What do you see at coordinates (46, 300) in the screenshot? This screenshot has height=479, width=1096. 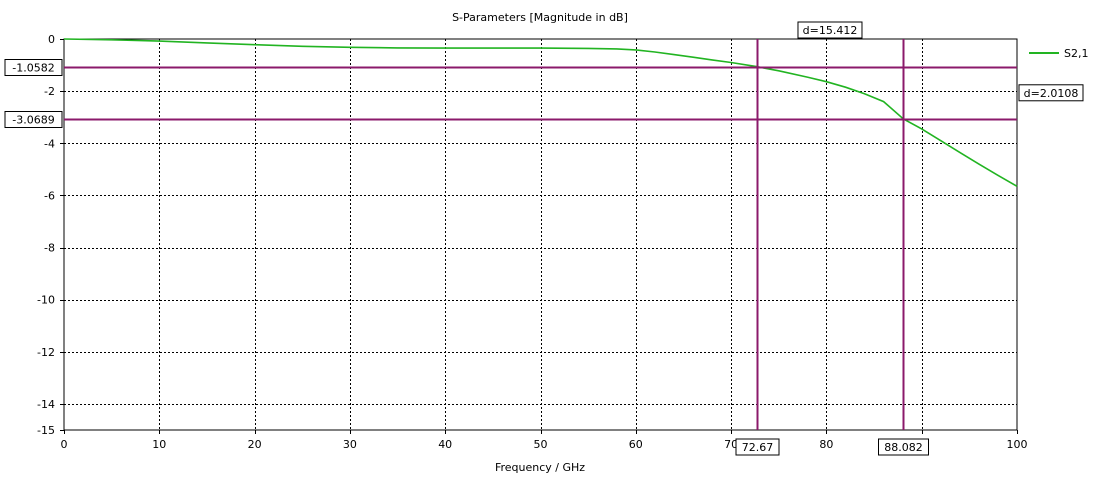 I see `y-tick-label: -10` at bounding box center [46, 300].